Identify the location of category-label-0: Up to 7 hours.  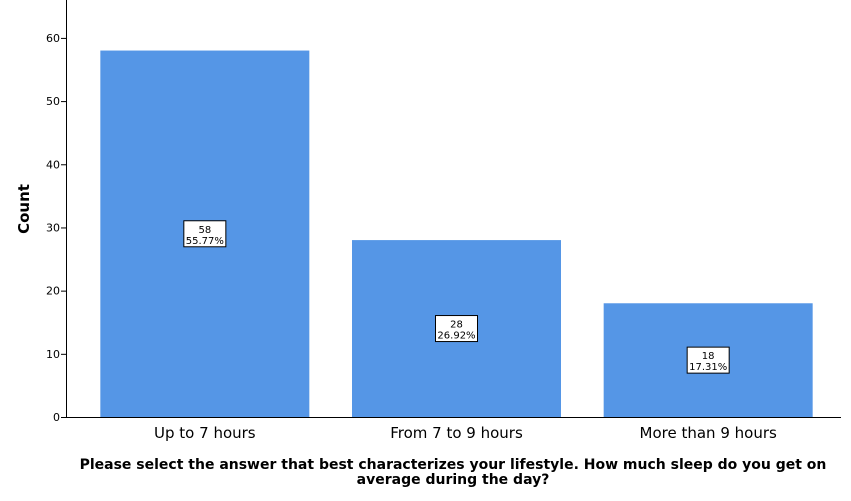
(205, 433).